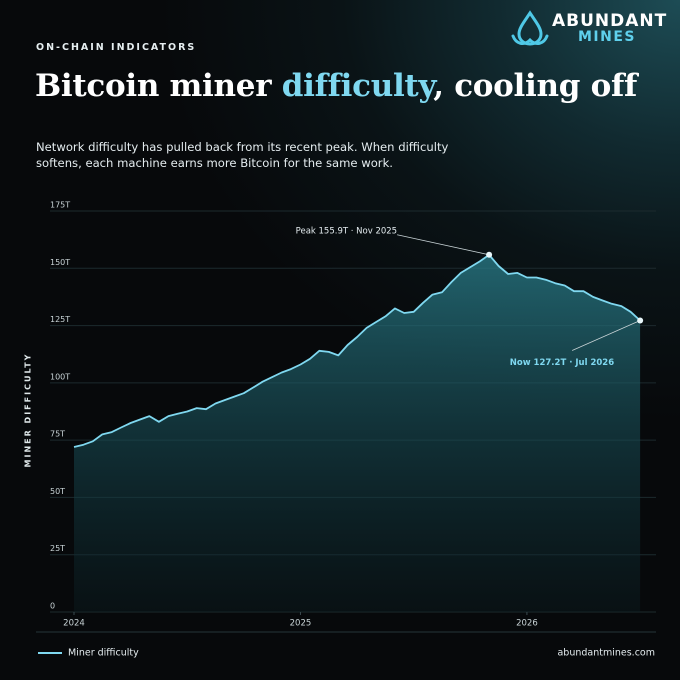 Image resolution: width=680 pixels, height=680 pixels. What do you see at coordinates (74, 624) in the screenshot?
I see `x-tick-label: 2024` at bounding box center [74, 624].